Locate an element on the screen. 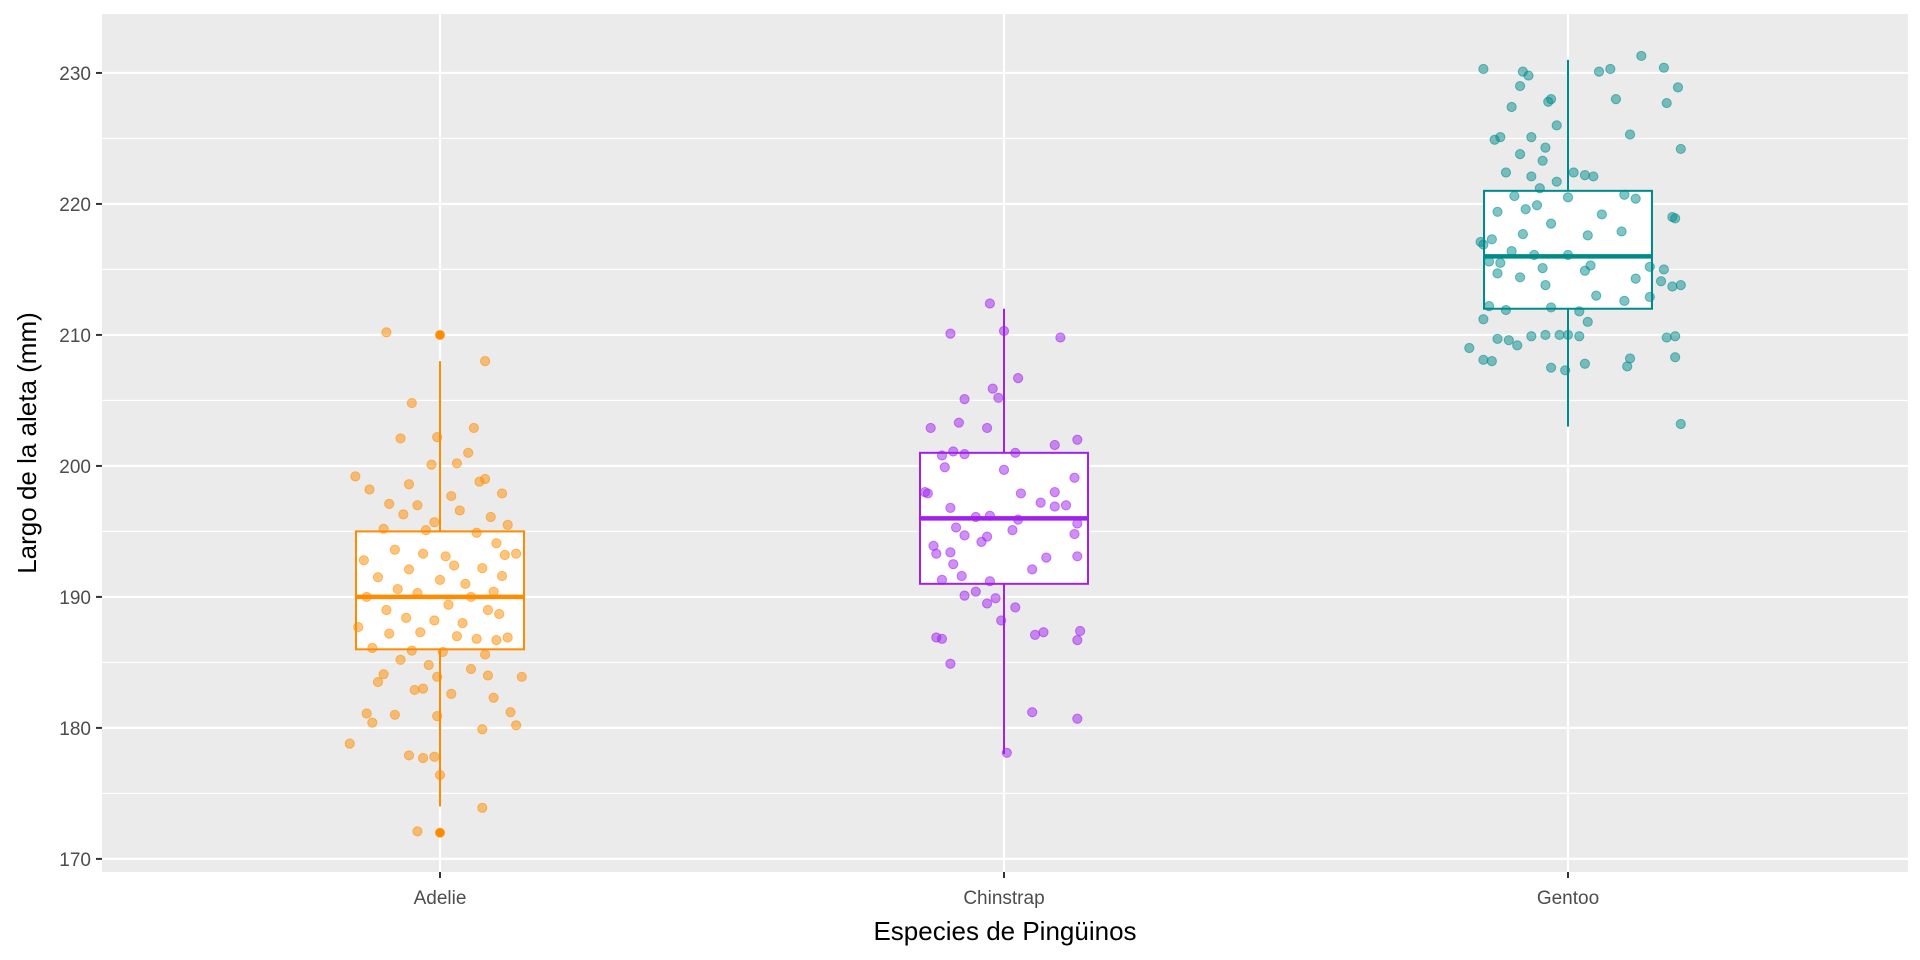  y-tick-label: 170 is located at coordinates (75, 860).